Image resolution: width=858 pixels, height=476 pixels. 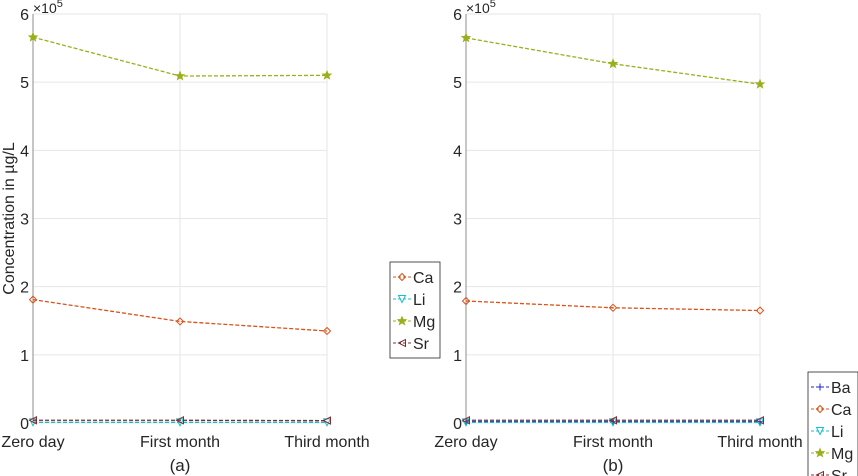 I want to click on legend: Ca Li Mg Sr, so click(x=415, y=310).